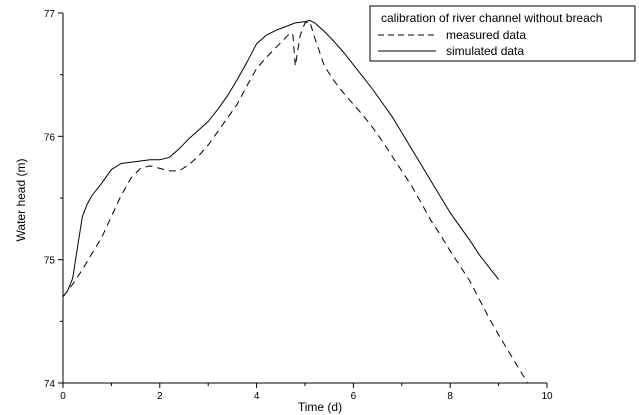 The width and height of the screenshot is (639, 415). What do you see at coordinates (53, 199) in the screenshot?
I see `y-ticks: 74 75 76 77` at bounding box center [53, 199].